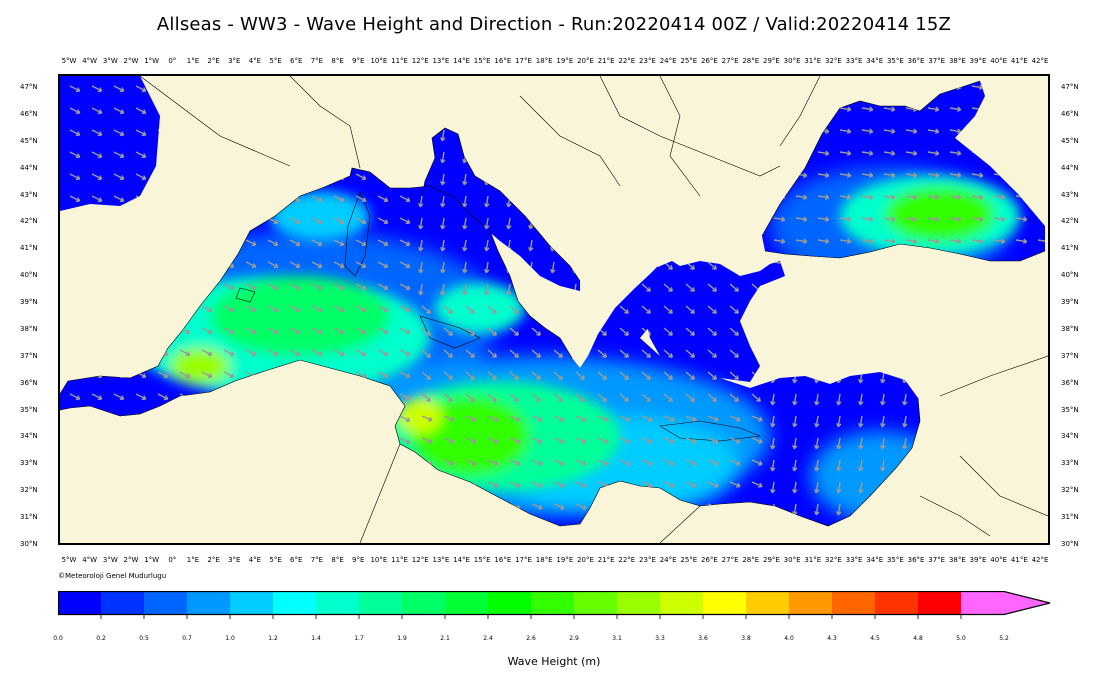 The height and width of the screenshot is (689, 1108). What do you see at coordinates (668, 560) in the screenshot?
I see `longitude-label: 24°E` at bounding box center [668, 560].